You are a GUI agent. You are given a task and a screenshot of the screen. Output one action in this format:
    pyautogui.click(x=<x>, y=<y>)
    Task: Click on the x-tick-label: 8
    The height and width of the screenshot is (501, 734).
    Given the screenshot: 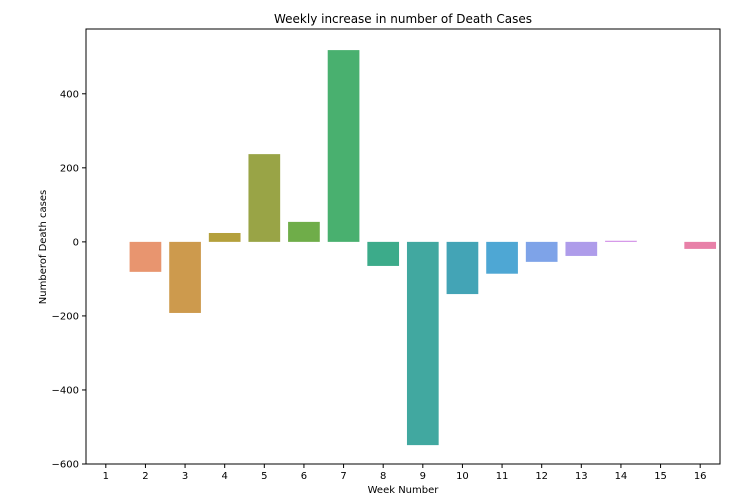 What is the action you would take?
    pyautogui.click(x=383, y=476)
    